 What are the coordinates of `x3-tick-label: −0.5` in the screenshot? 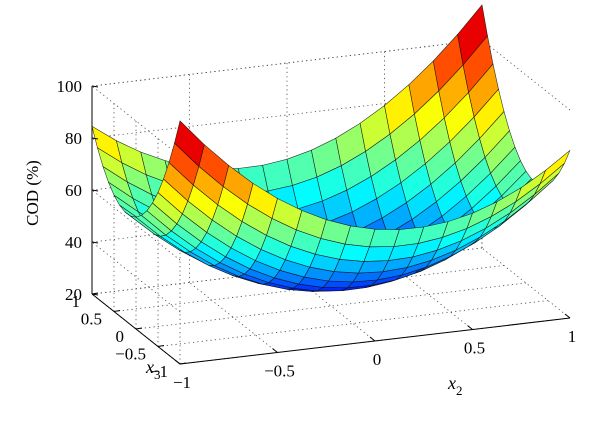 It's located at (130, 354).